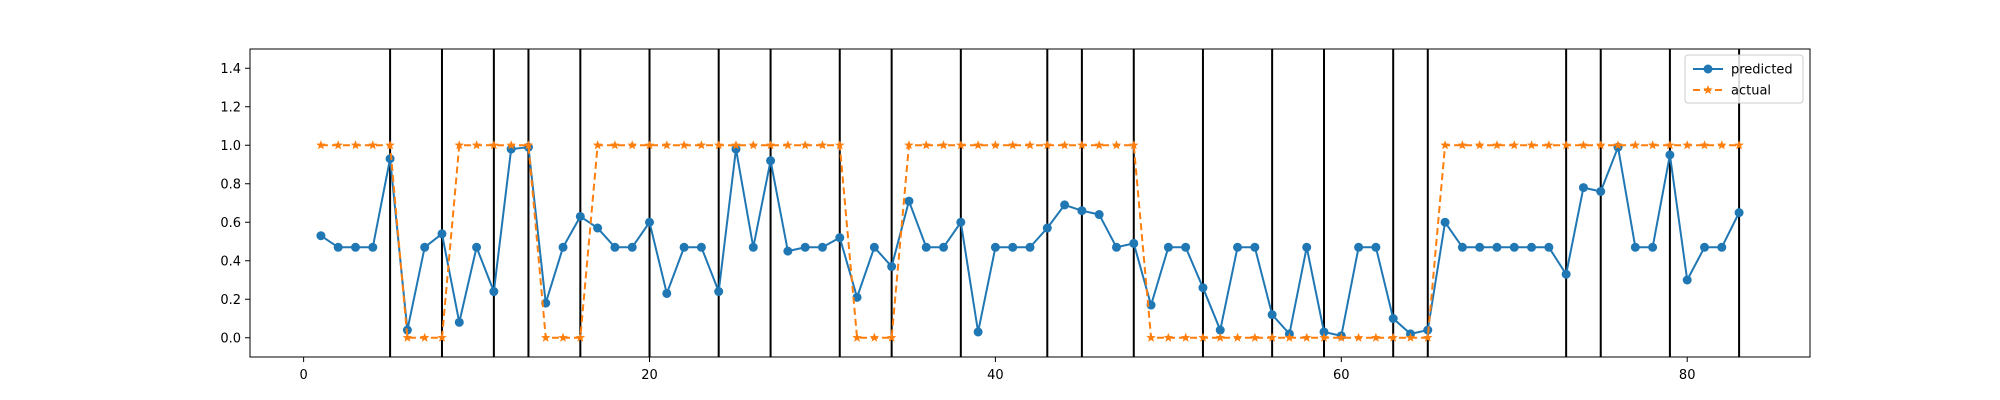 Image resolution: width=2000 pixels, height=400 pixels. Describe the element at coordinates (230, 69) in the screenshot. I see `y-tick-label: 1.4` at that location.